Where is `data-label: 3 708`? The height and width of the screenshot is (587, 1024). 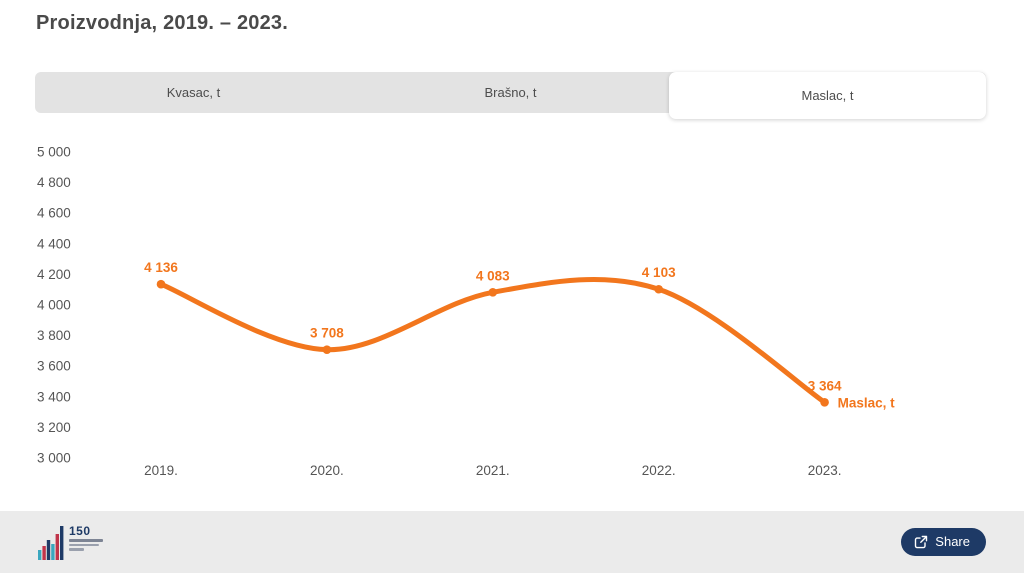
data-label: 3 708 is located at coordinates (327, 333).